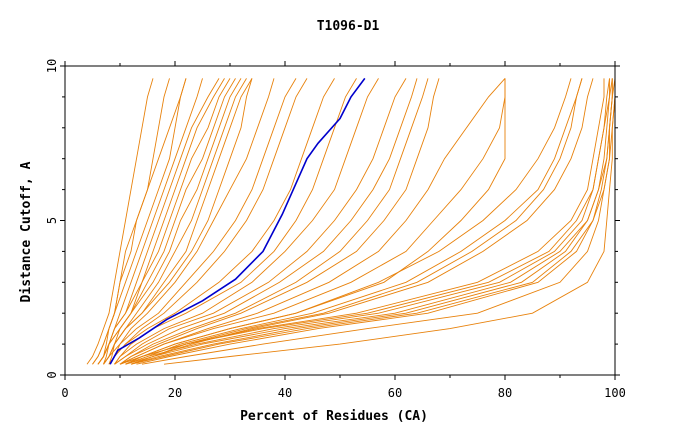 The image size is (680, 440). Describe the element at coordinates (52, 374) in the screenshot. I see `y-tick-label: 0` at that location.